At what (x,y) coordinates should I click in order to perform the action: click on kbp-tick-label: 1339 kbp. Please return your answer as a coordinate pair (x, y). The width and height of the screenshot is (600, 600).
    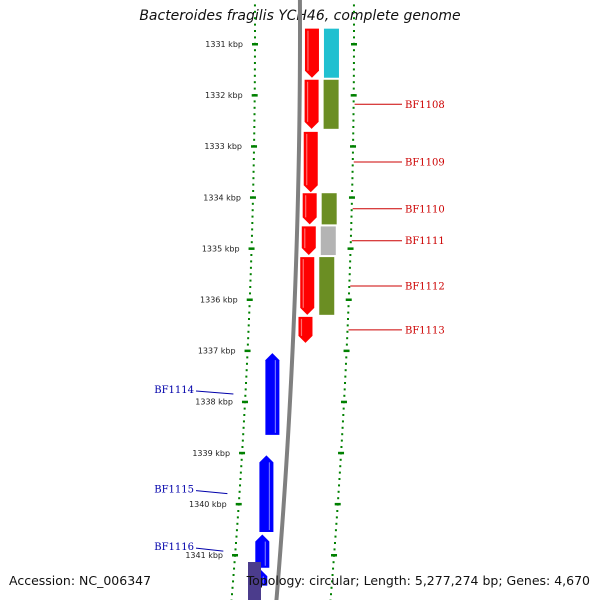
    Looking at the image, I should click on (211, 453).